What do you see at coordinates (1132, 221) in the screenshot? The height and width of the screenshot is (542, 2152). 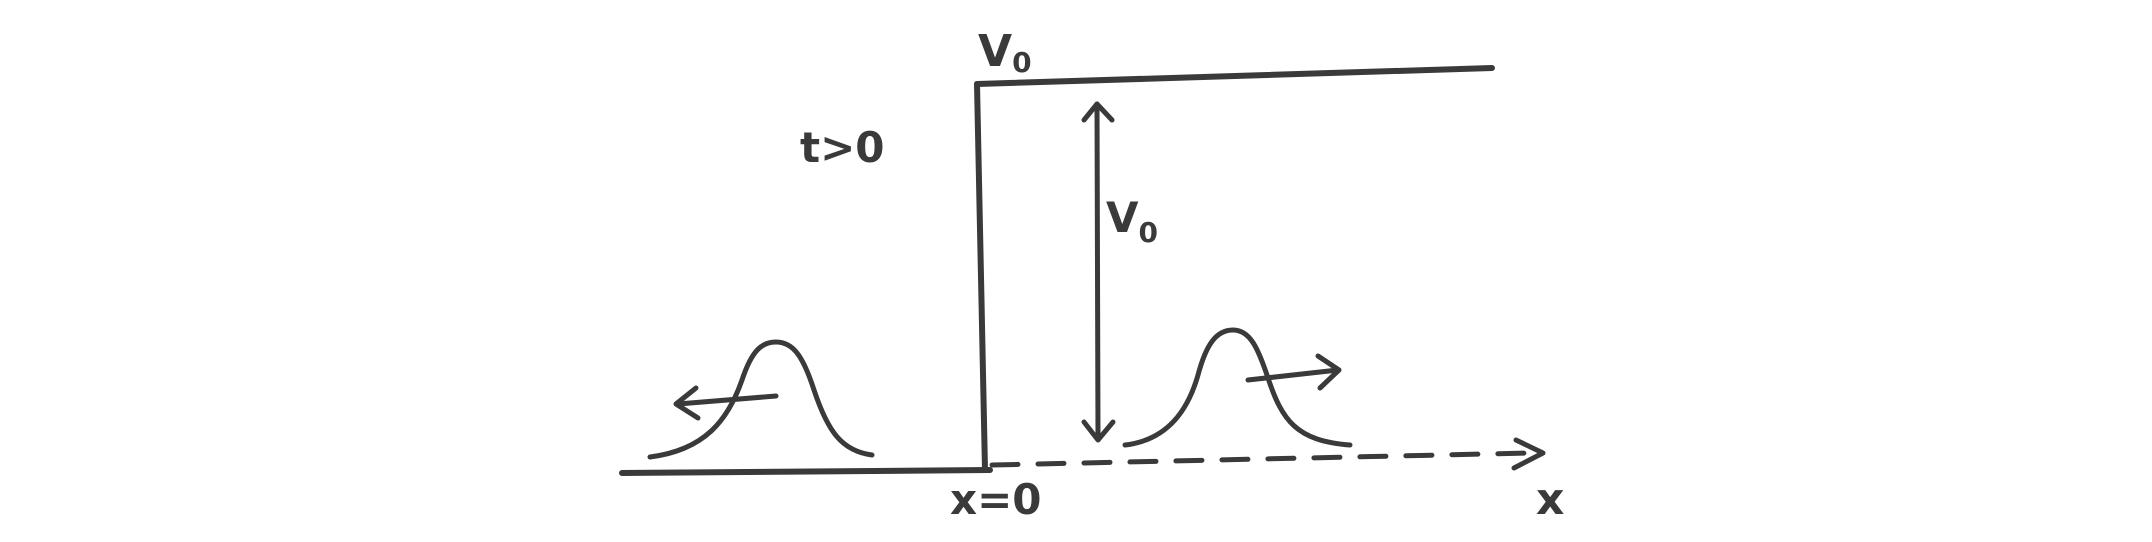 I see `step-height-label: V0` at bounding box center [1132, 221].